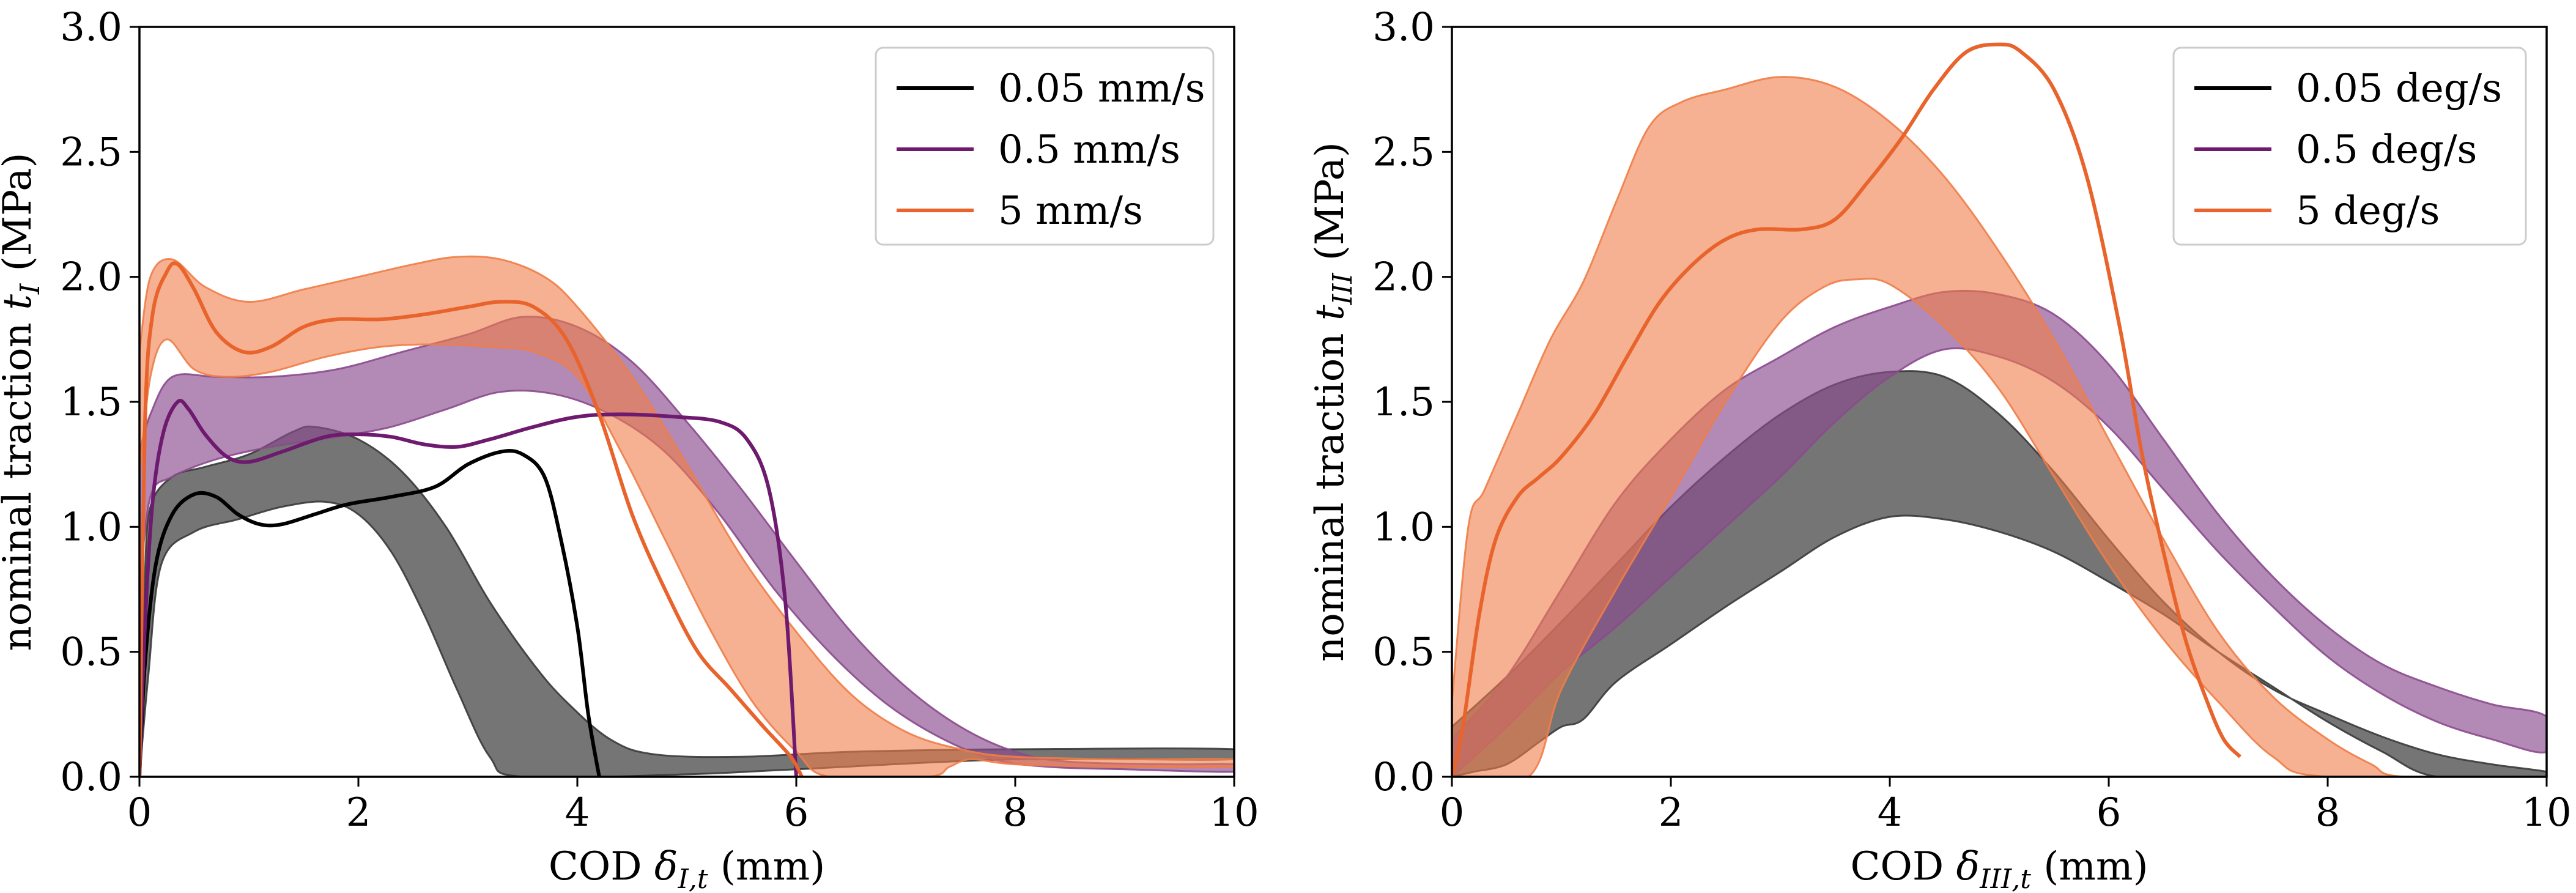  What do you see at coordinates (2368, 211) in the screenshot?
I see `legend-label: 5 deg/s` at bounding box center [2368, 211].